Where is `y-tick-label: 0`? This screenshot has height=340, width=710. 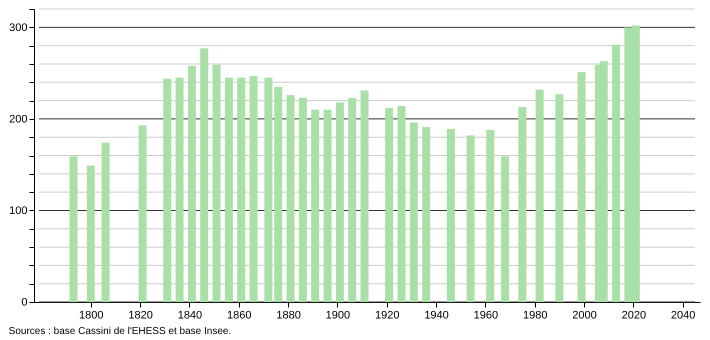
y-tick-label: 0 is located at coordinates (24, 302).